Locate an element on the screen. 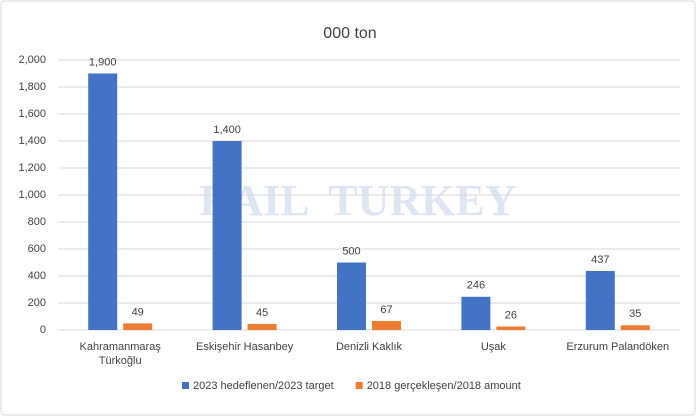 The image size is (696, 416). x-tick-label: Eskişehir Hasanbey is located at coordinates (244, 347).